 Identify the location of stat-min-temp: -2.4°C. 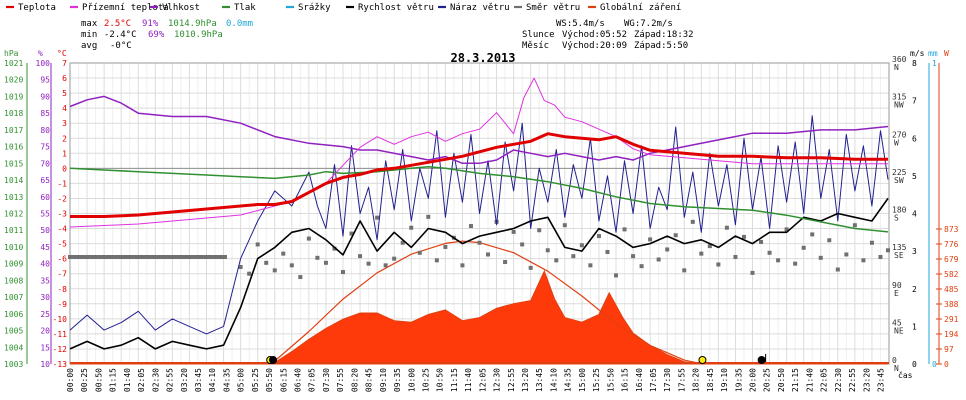
(120, 35).